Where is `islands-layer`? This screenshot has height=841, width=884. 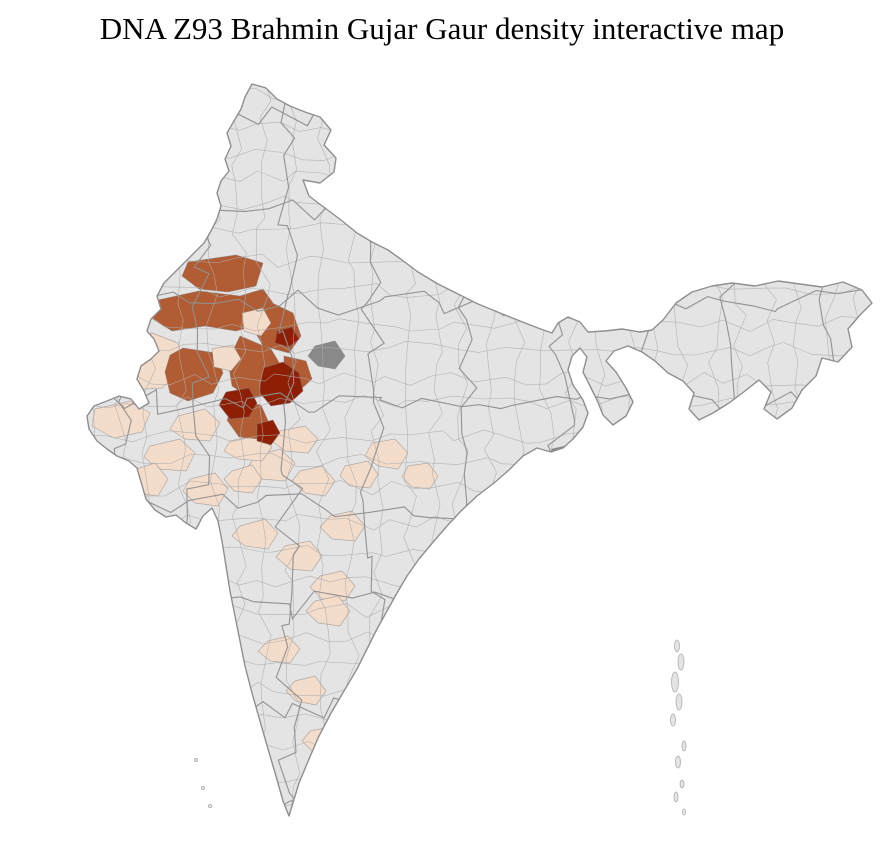
islands-layer is located at coordinates (440, 727).